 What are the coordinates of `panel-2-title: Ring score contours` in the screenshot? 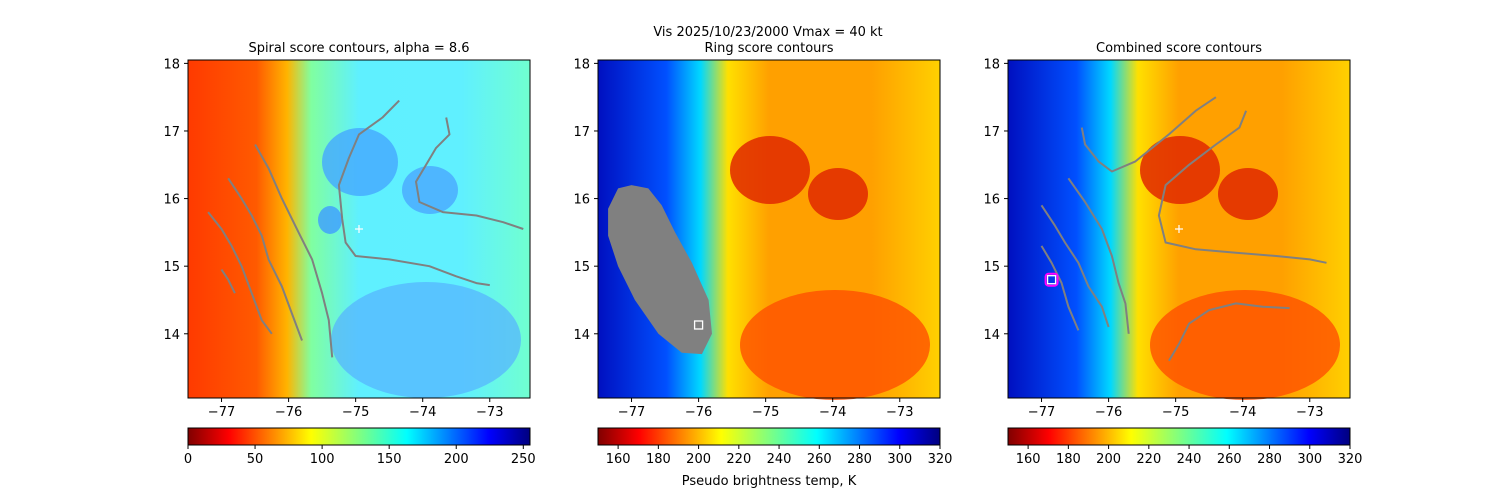 It's located at (768, 48).